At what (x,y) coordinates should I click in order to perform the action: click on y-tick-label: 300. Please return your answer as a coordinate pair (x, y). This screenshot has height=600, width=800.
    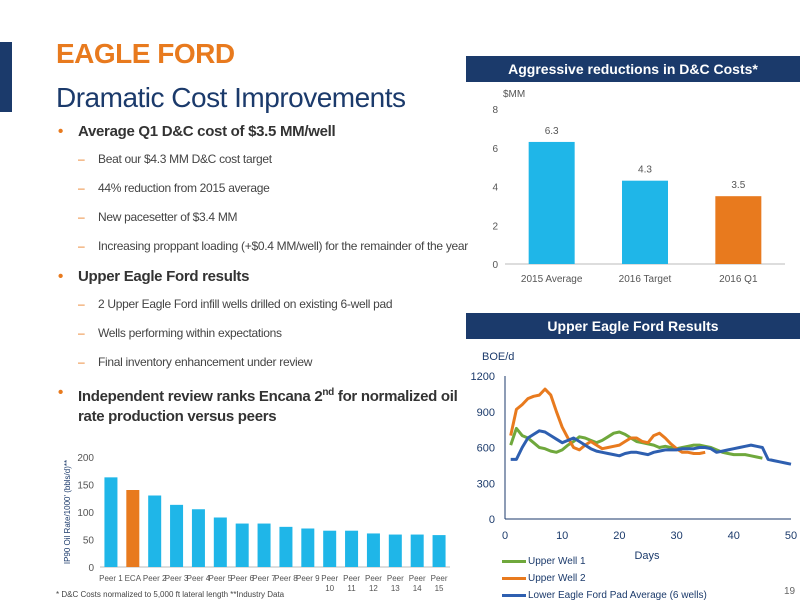
    Looking at the image, I should click on (486, 484).